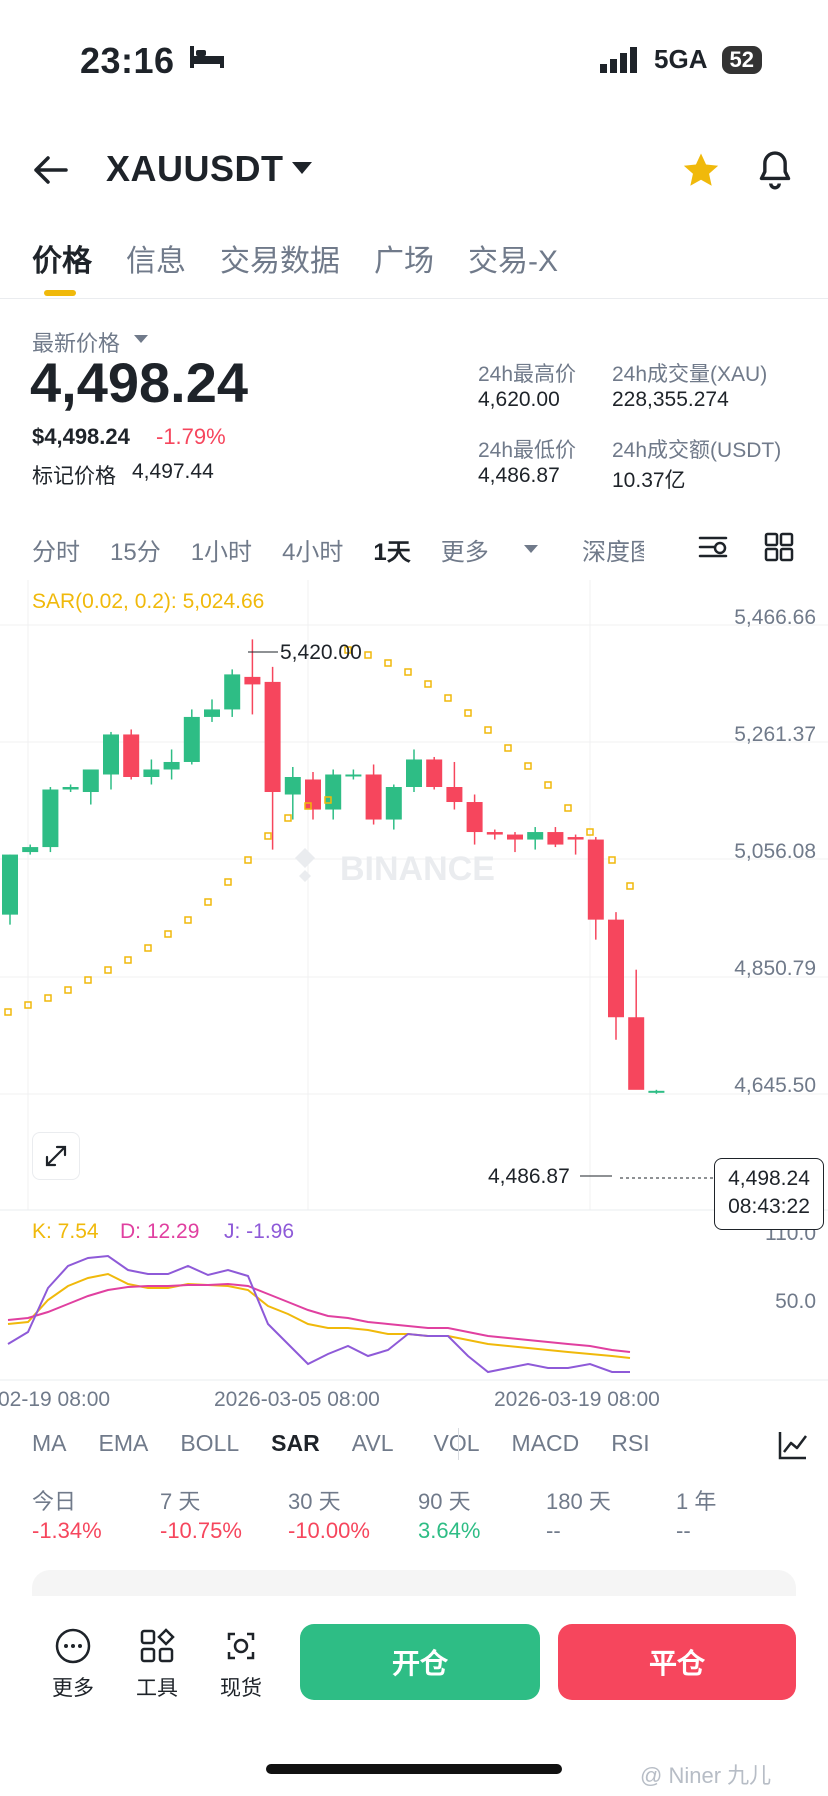  I want to click on usd-price: $4,498.24, so click(81, 436).